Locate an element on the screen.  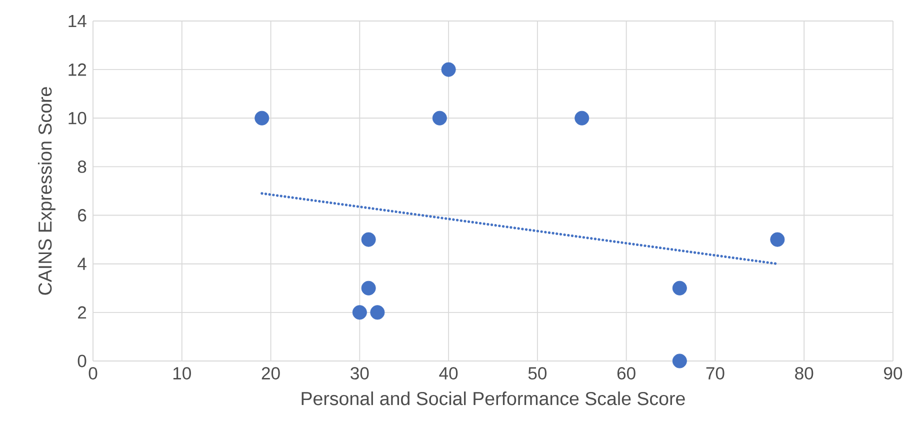
x-tick-label: 80 is located at coordinates (804, 373).